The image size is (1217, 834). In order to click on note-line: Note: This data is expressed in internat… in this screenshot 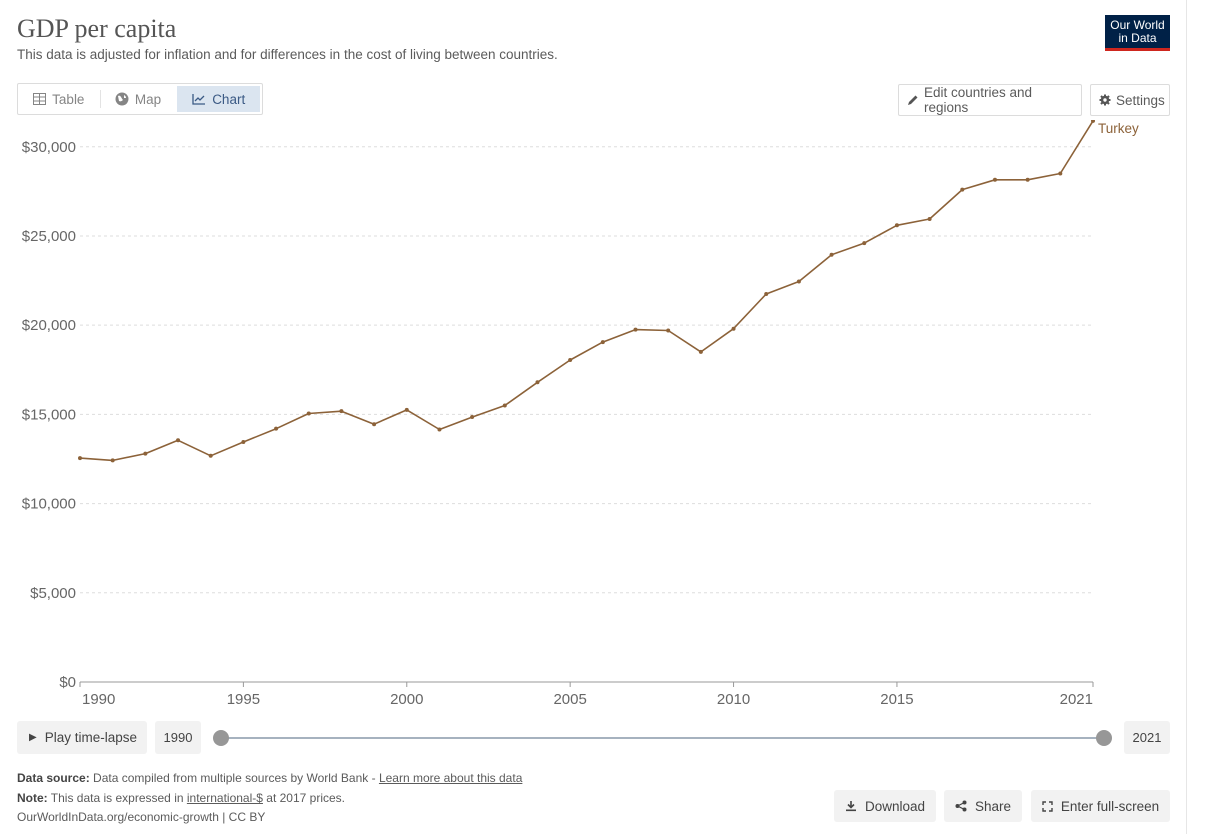, I will do `click(269, 799)`.